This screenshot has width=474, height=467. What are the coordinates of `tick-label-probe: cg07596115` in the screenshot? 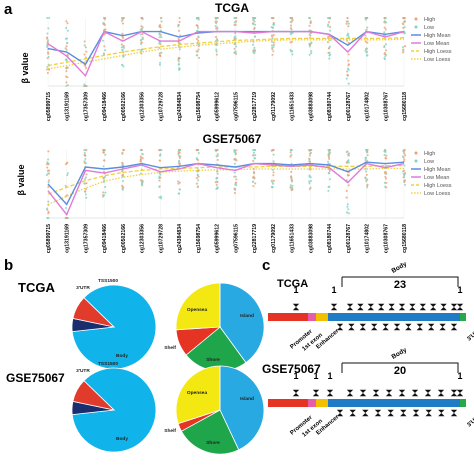 It's located at (236, 106).